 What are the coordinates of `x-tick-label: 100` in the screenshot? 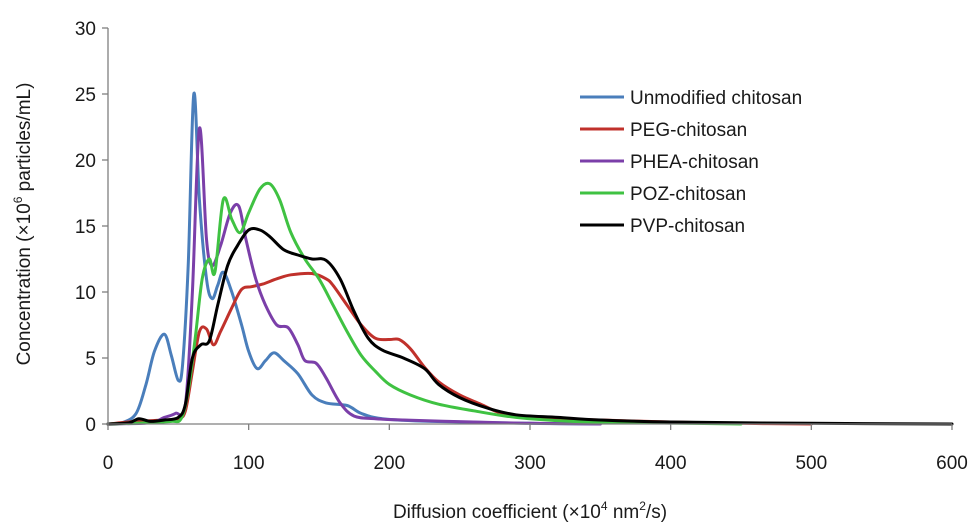 It's located at (249, 463).